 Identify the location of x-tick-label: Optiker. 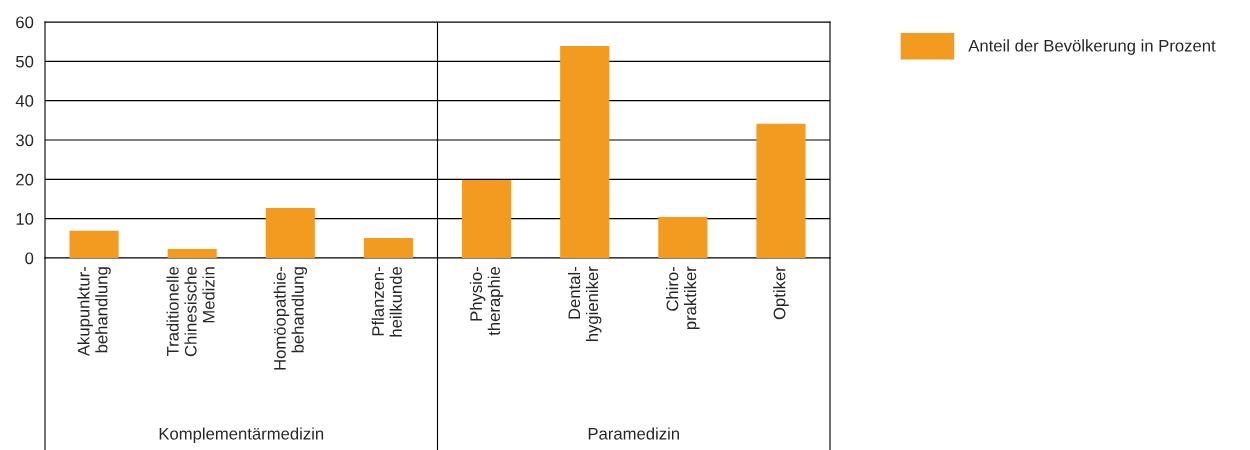
(781, 293).